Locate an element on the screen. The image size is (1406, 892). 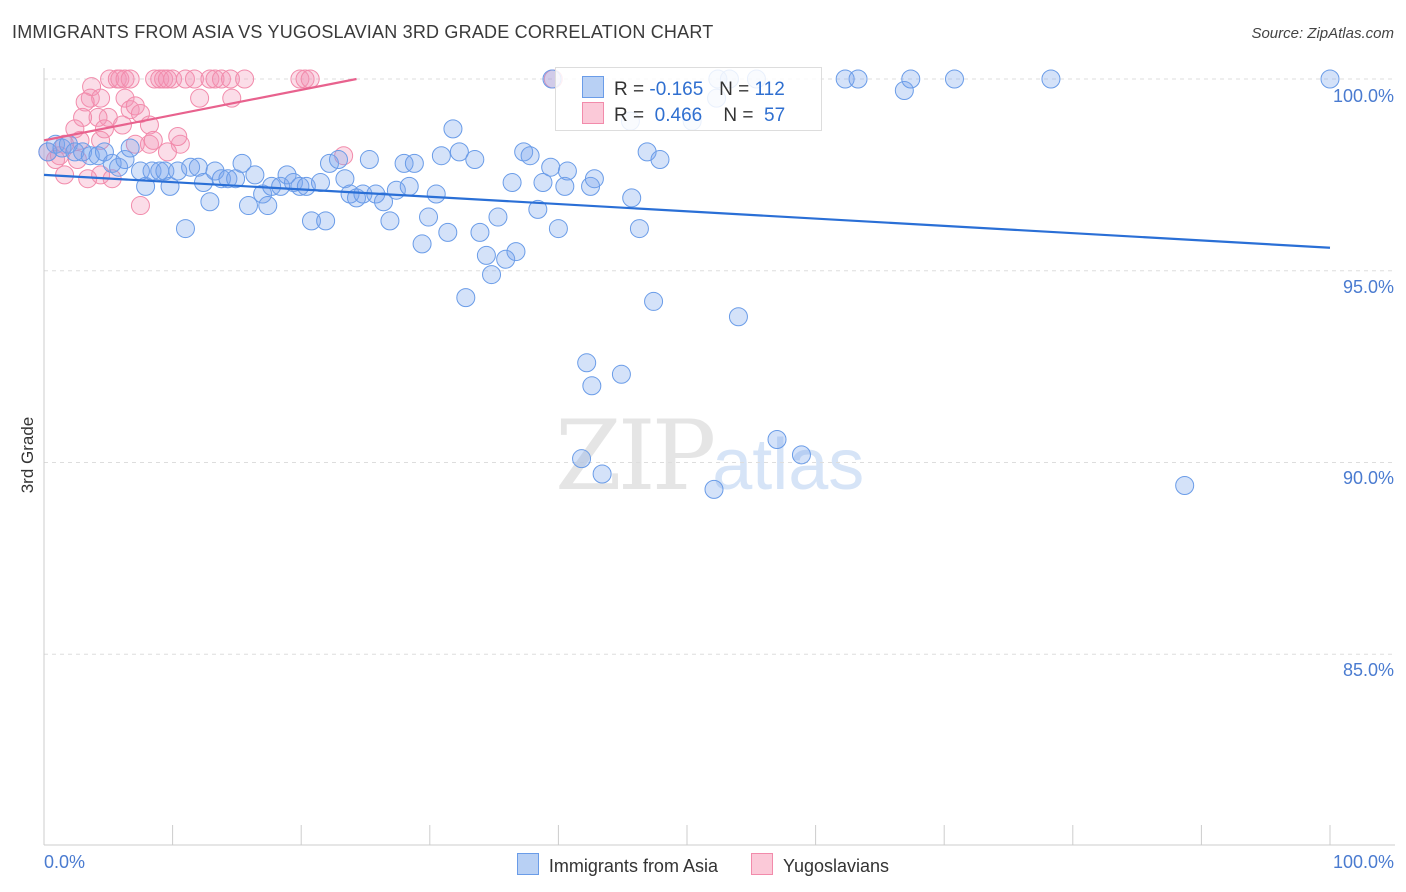
blue-swatch-icon is located at coordinates (527, 864).